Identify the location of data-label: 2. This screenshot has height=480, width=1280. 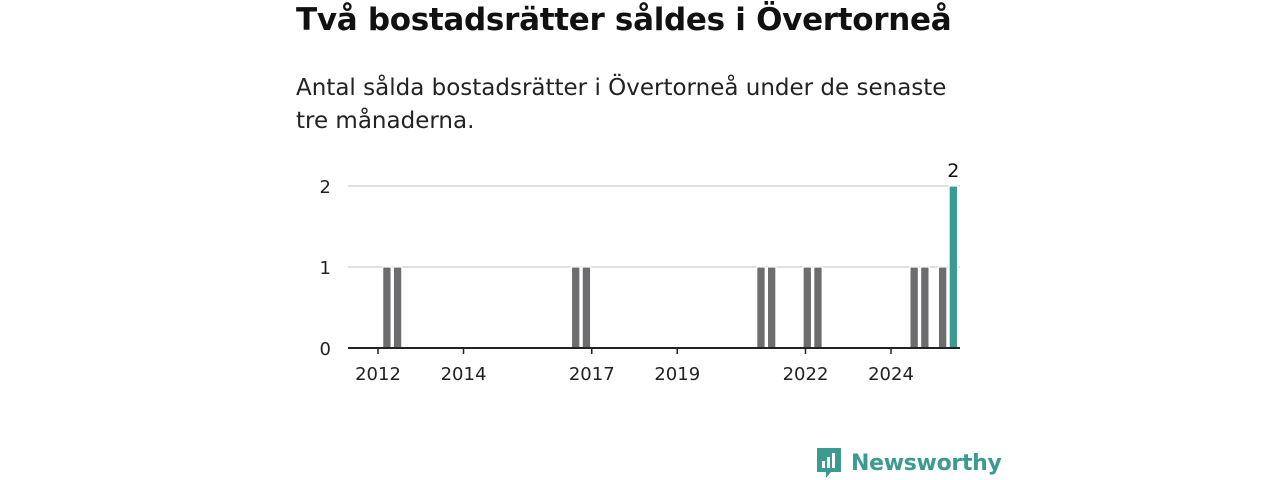
(953, 171).